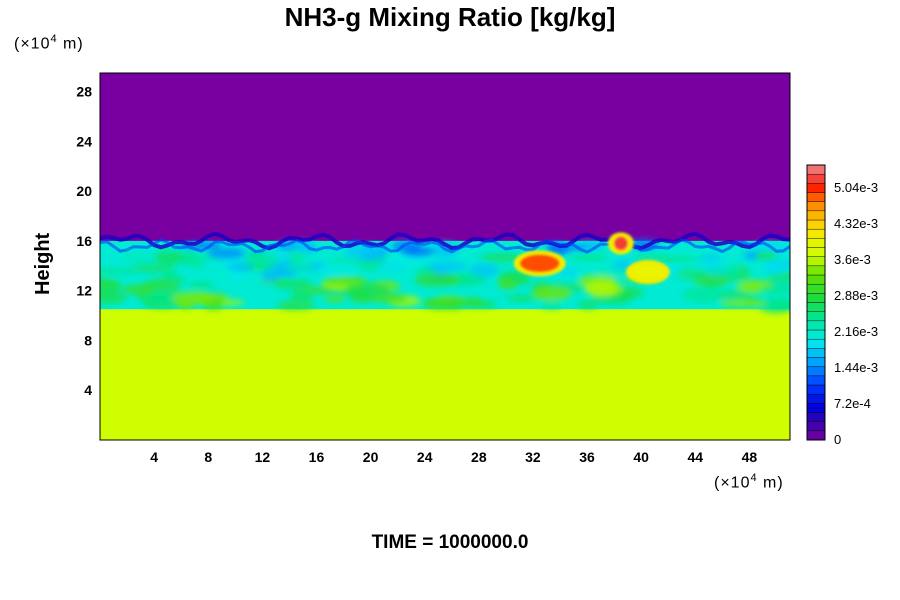  What do you see at coordinates (479, 457) in the screenshot?
I see `x-tick-label: 28` at bounding box center [479, 457].